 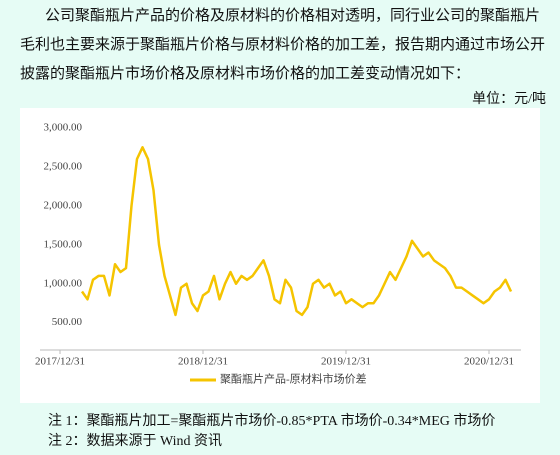 What do you see at coordinates (67, 322) in the screenshot?
I see `y-tick-label: 500.00` at bounding box center [67, 322].